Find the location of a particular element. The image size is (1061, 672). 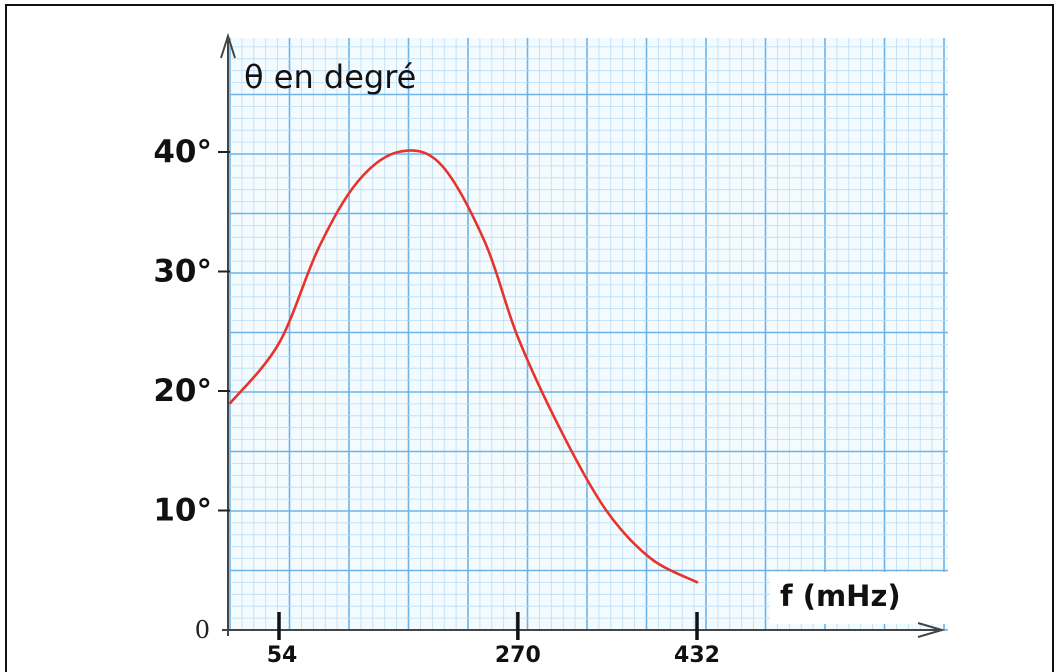

y-tick-label: 40° is located at coordinates (182, 152).